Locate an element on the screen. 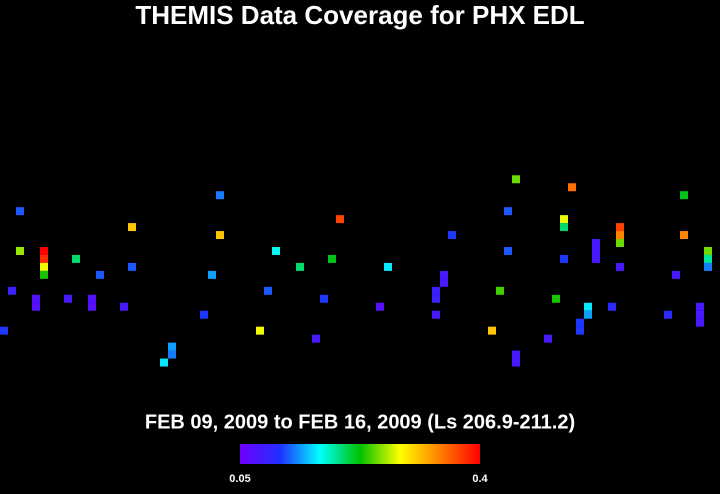 Image resolution: width=720 pixels, height=494 pixels. colorbar-tick-label: 0.4 is located at coordinates (480, 479).